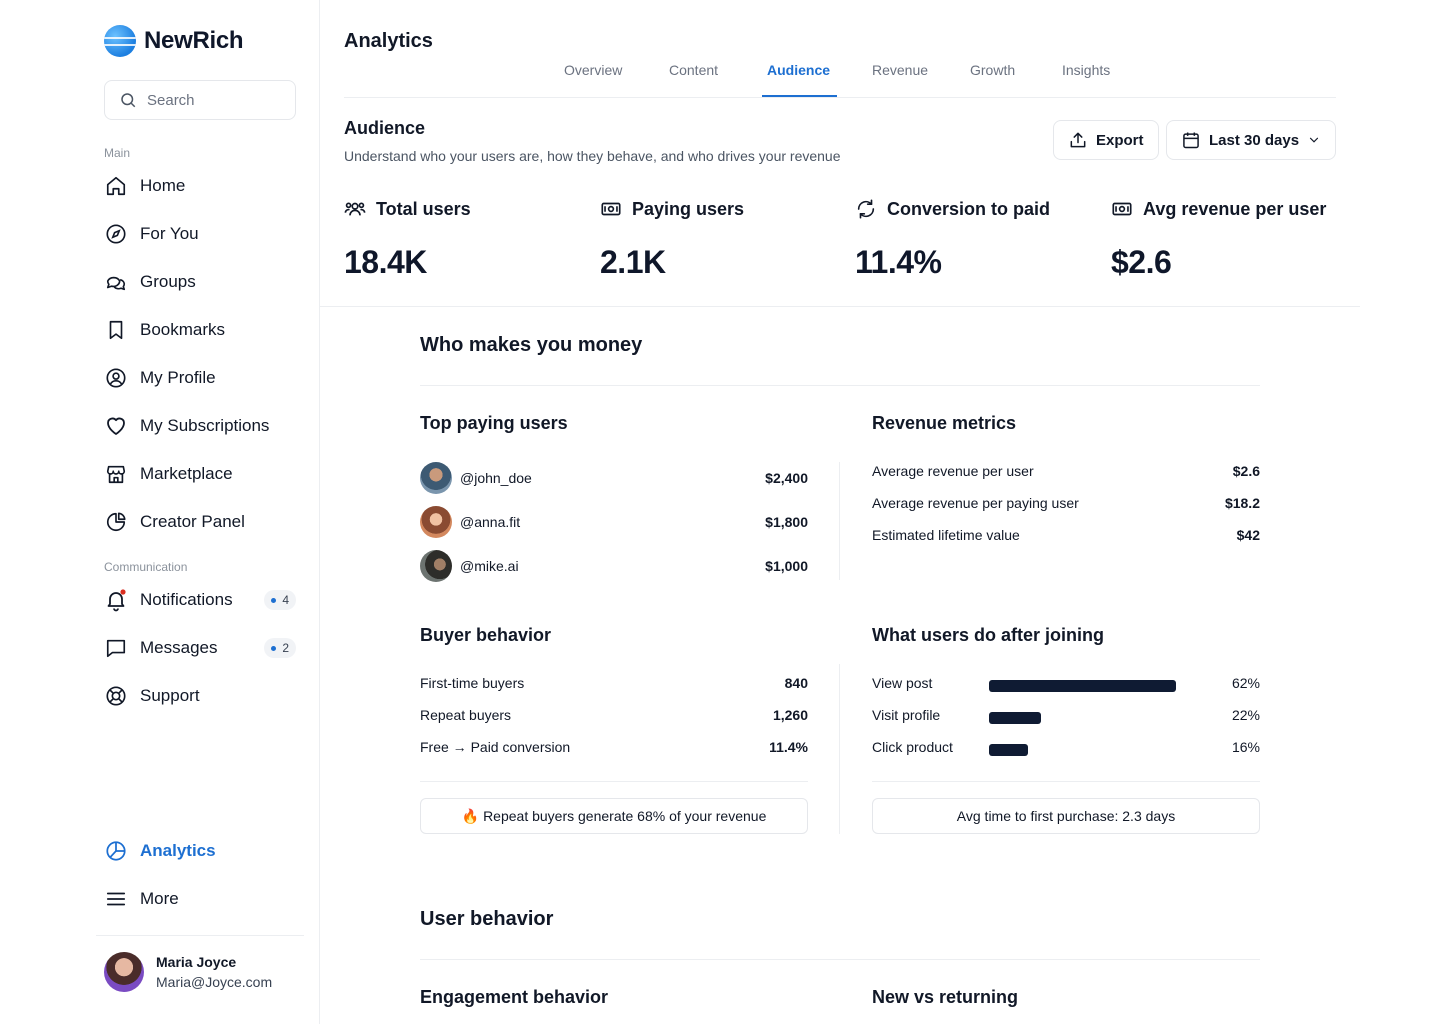  I want to click on user-circle-icon, so click(116, 378).